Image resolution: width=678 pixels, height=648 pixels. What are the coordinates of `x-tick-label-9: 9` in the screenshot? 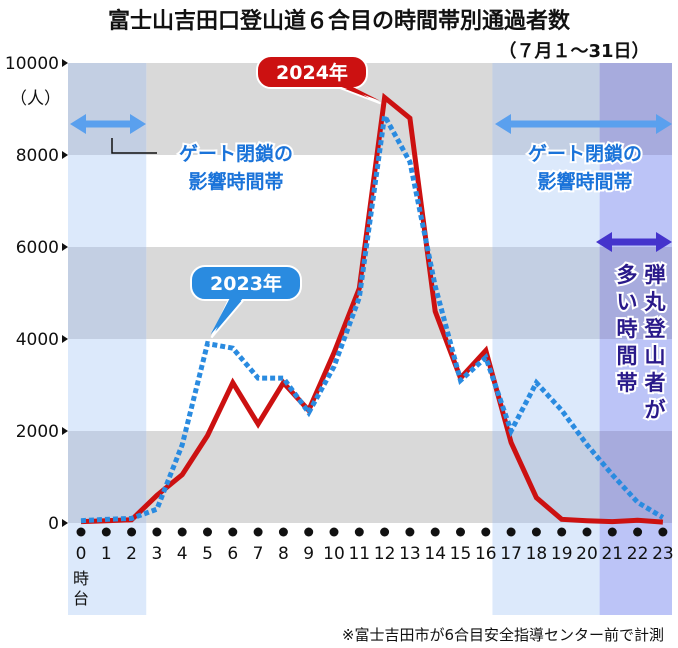 It's located at (308, 554).